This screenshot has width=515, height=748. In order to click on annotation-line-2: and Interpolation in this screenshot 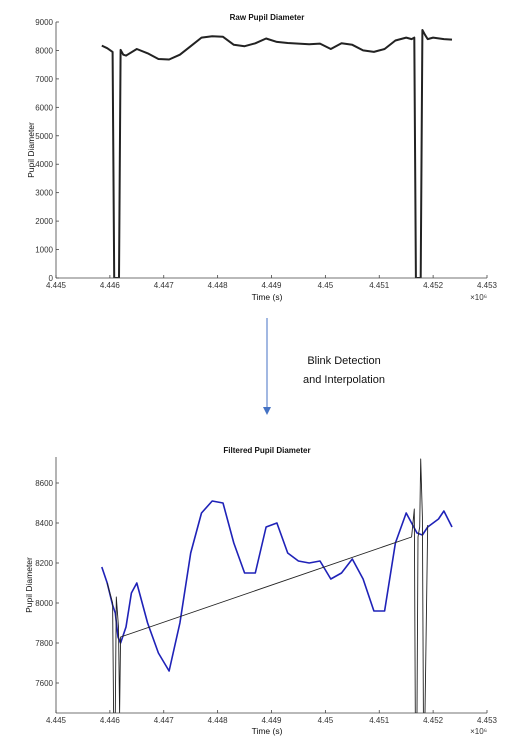, I will do `click(344, 380)`.